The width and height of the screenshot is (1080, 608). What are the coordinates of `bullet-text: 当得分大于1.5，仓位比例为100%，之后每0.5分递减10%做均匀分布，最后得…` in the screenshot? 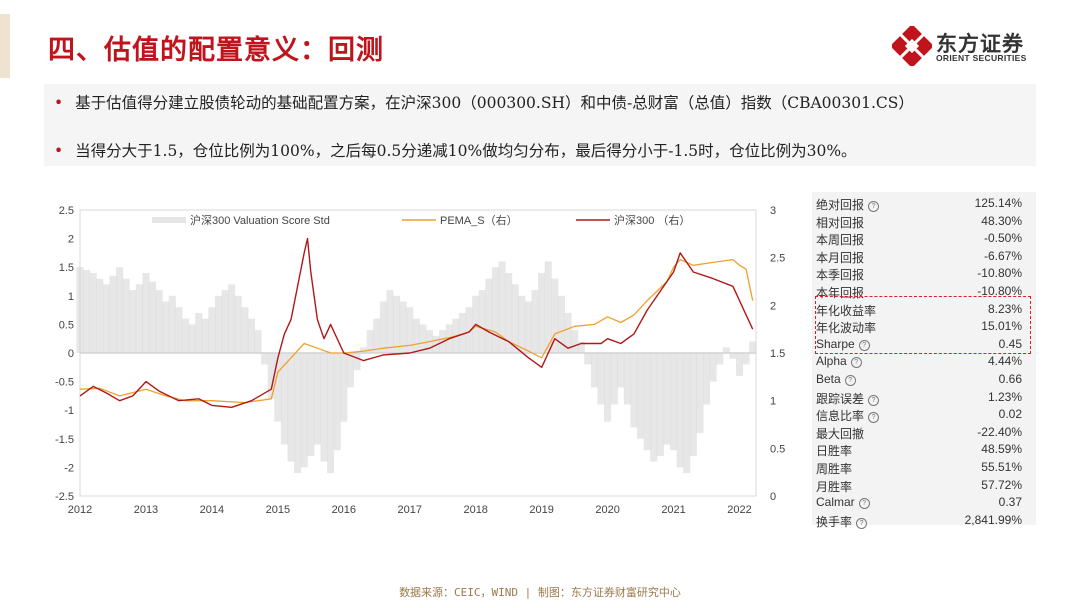 It's located at (466, 151).